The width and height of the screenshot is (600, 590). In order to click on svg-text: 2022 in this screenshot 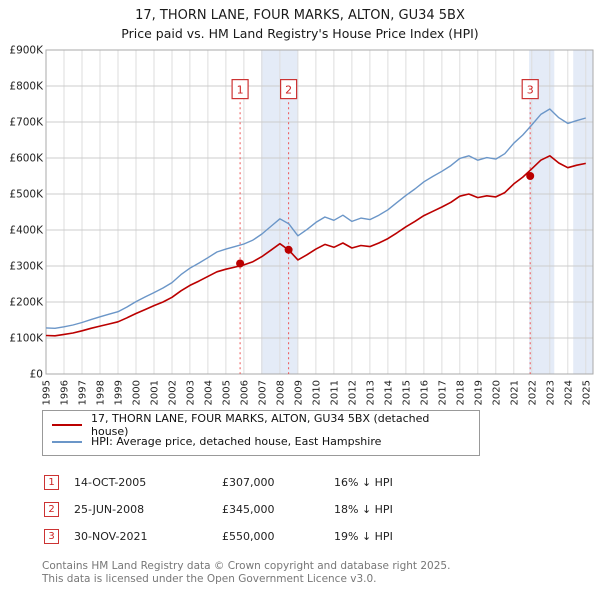, I will do `click(532, 392)`.